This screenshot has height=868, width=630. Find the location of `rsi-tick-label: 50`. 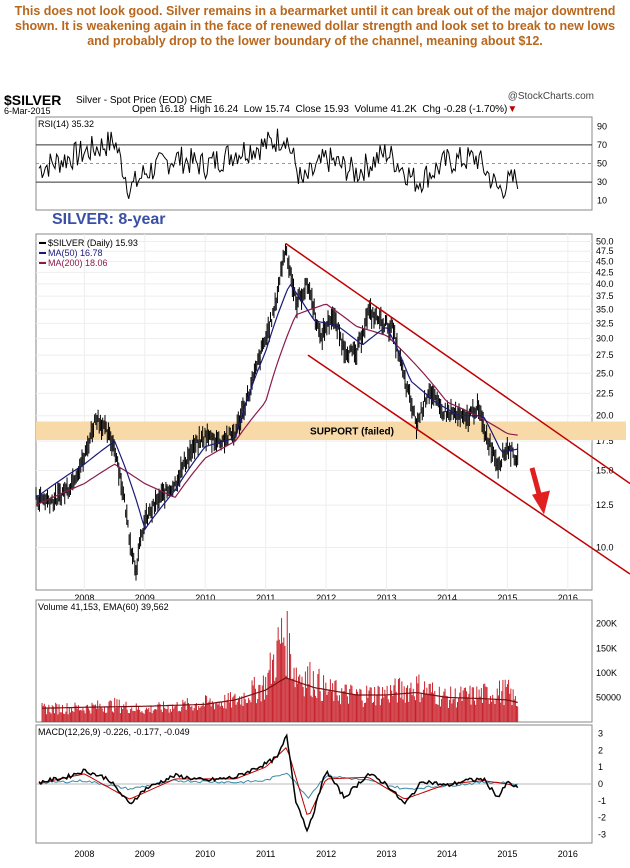

rsi-tick-label: 50 is located at coordinates (602, 164).